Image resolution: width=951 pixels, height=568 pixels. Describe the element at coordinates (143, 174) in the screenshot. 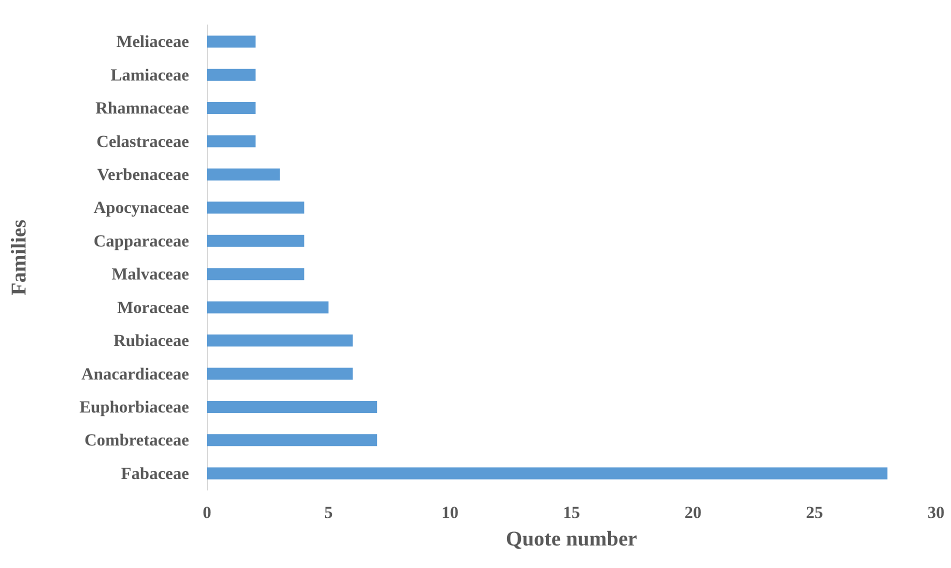

I see `y-tick-label: Verbenaceae` at that location.